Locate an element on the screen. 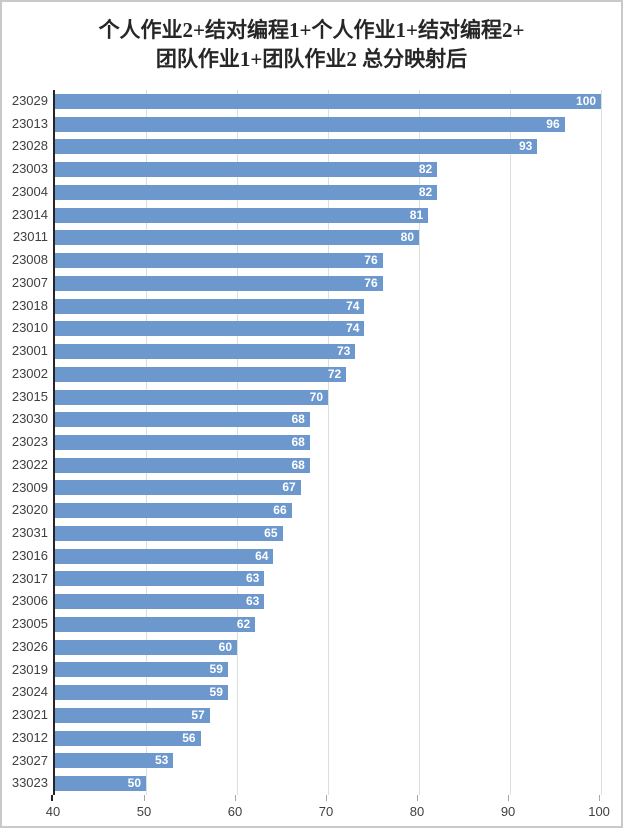 This screenshot has width=623, height=828. y-axis-label: 23005 is located at coordinates (29, 624).